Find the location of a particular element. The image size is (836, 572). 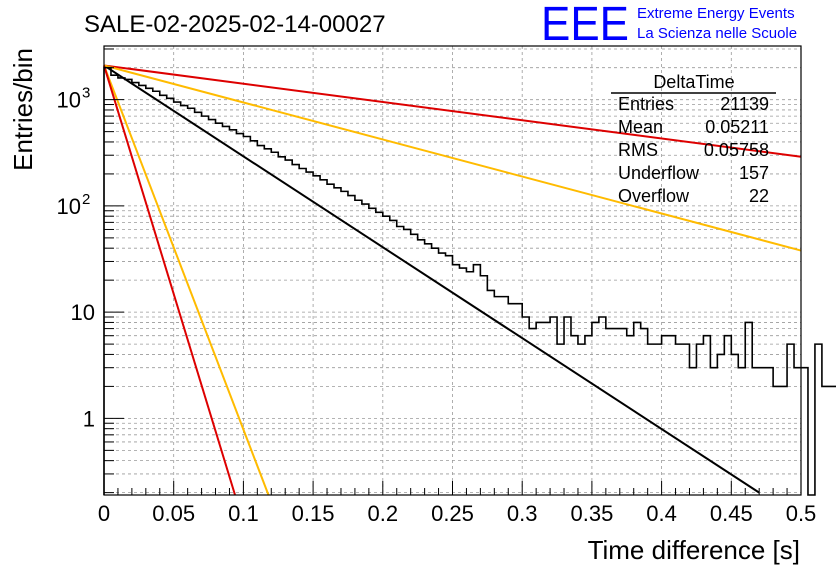

x-tick-label: 0.3 is located at coordinates (522, 513).